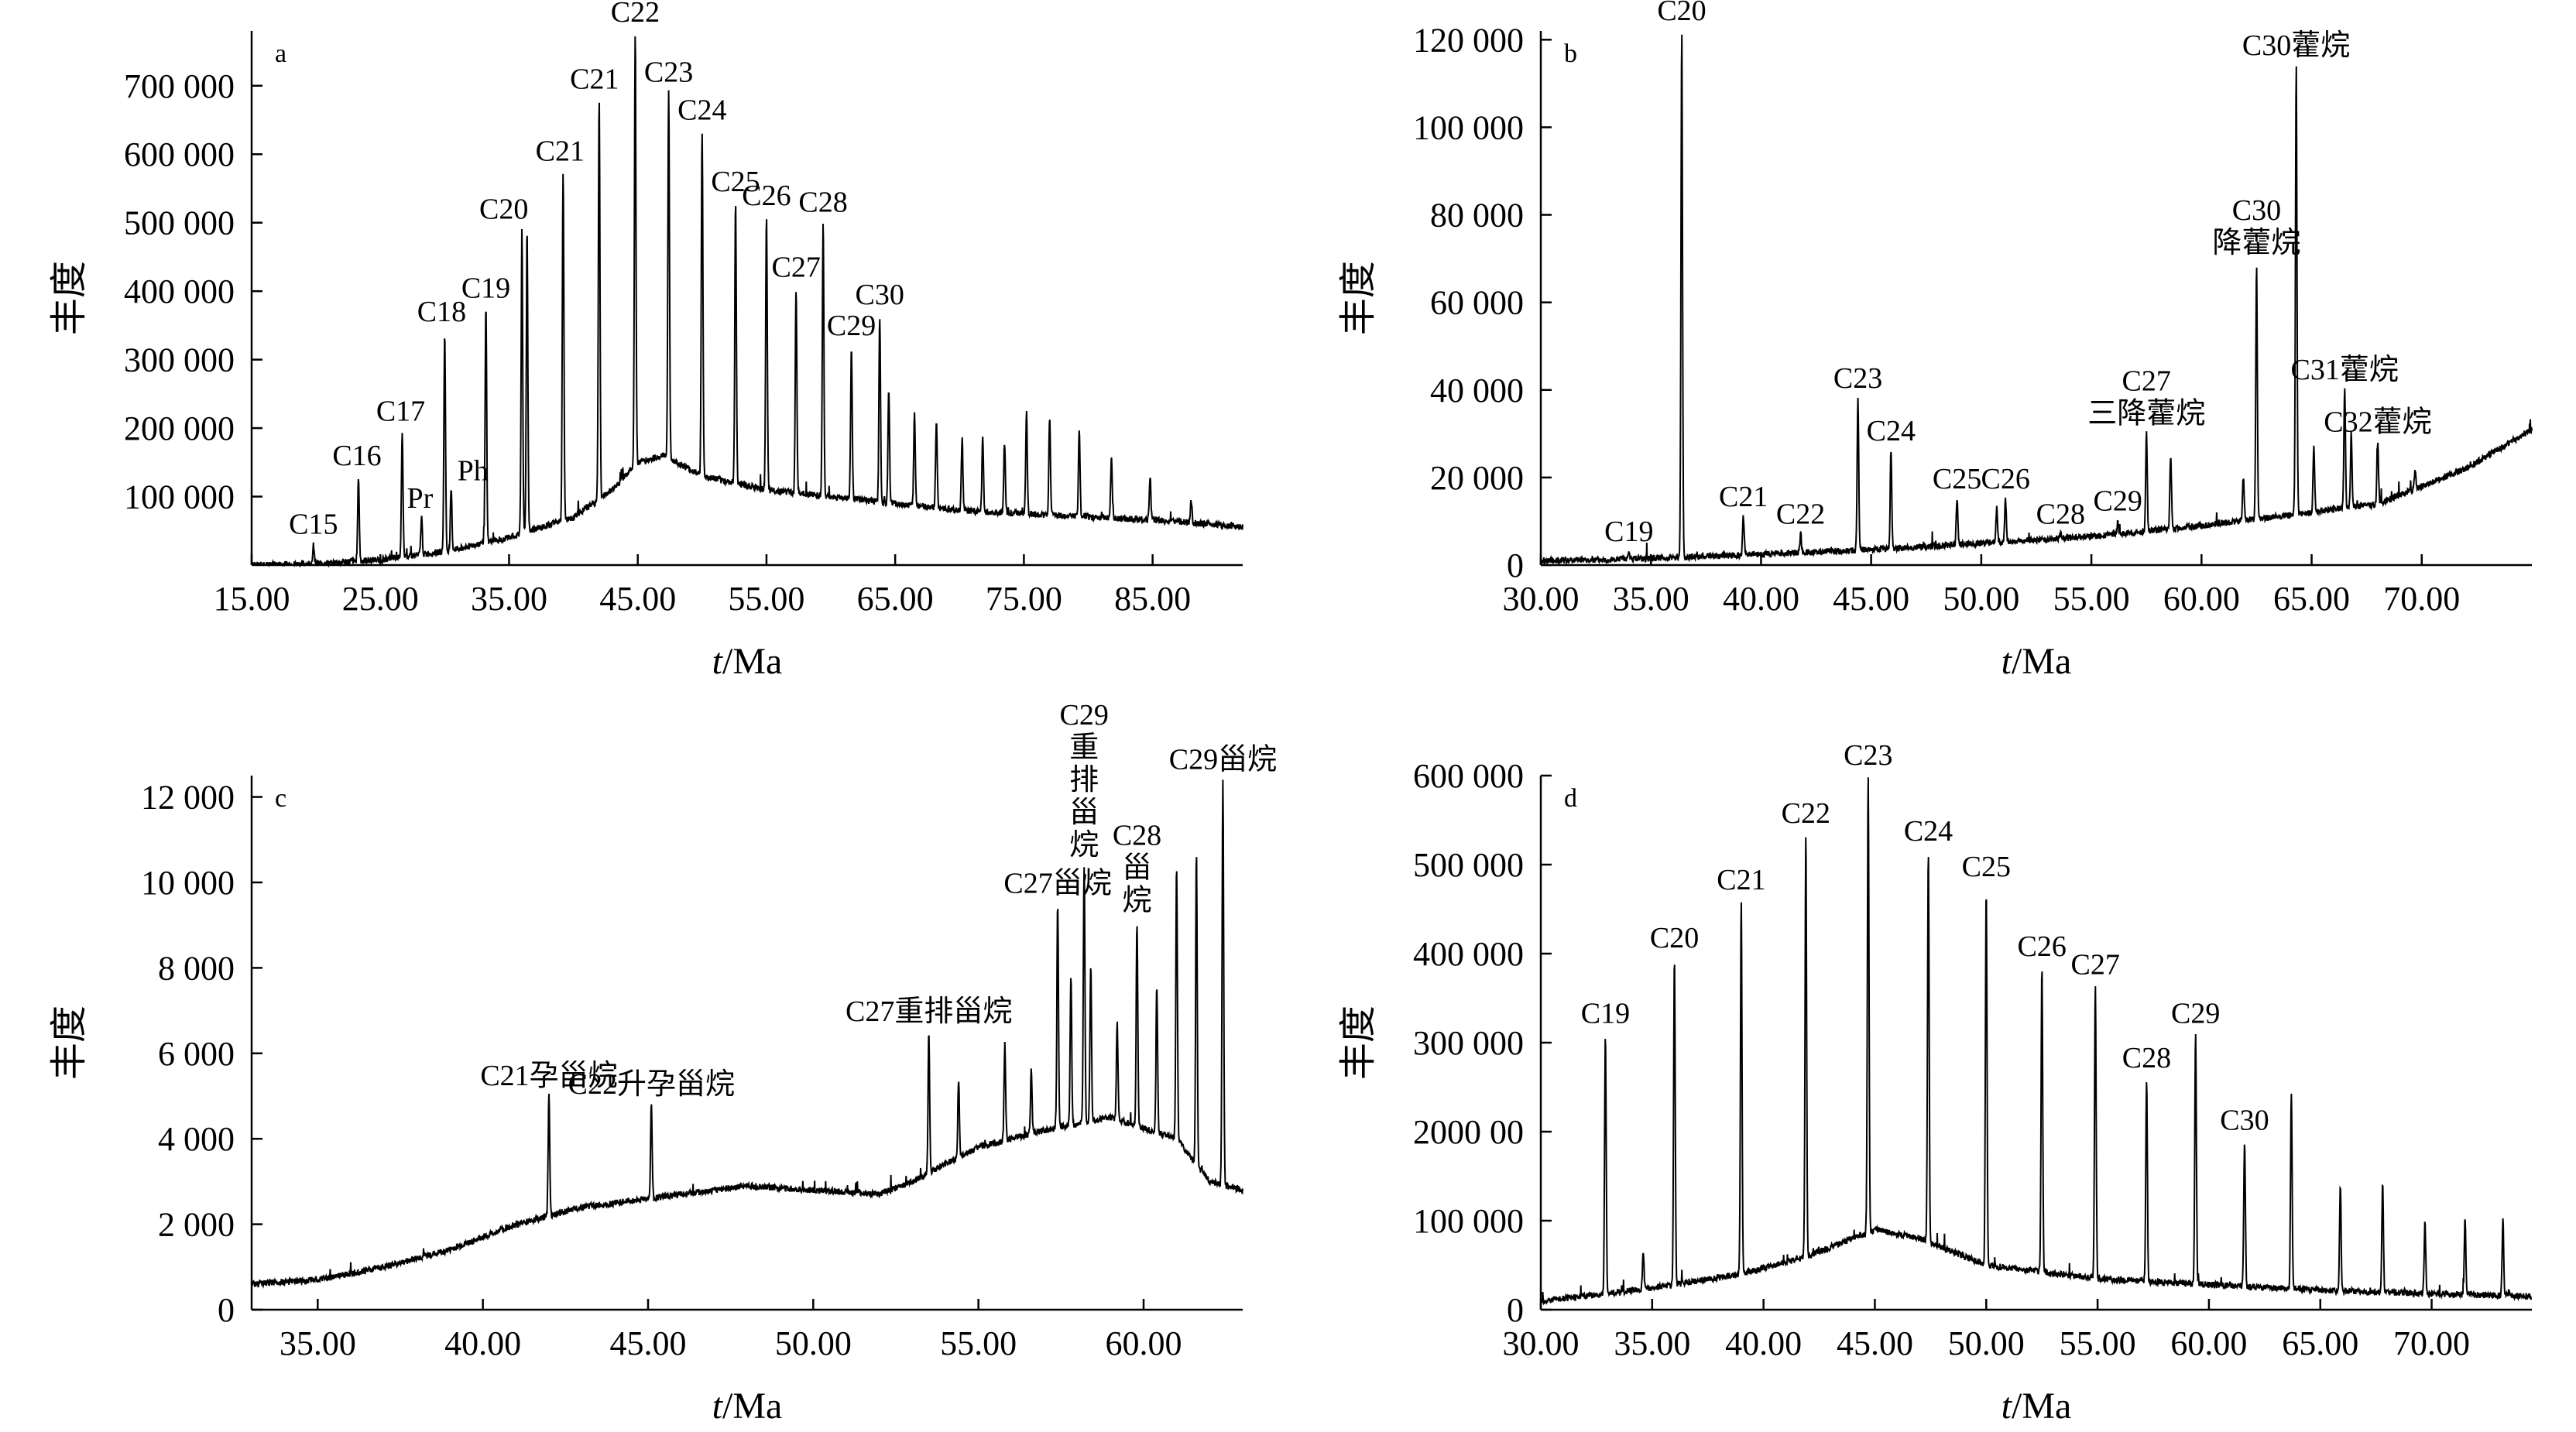  What do you see at coordinates (179, 497) in the screenshot?
I see `y-tick-label: 100 000` at bounding box center [179, 497].